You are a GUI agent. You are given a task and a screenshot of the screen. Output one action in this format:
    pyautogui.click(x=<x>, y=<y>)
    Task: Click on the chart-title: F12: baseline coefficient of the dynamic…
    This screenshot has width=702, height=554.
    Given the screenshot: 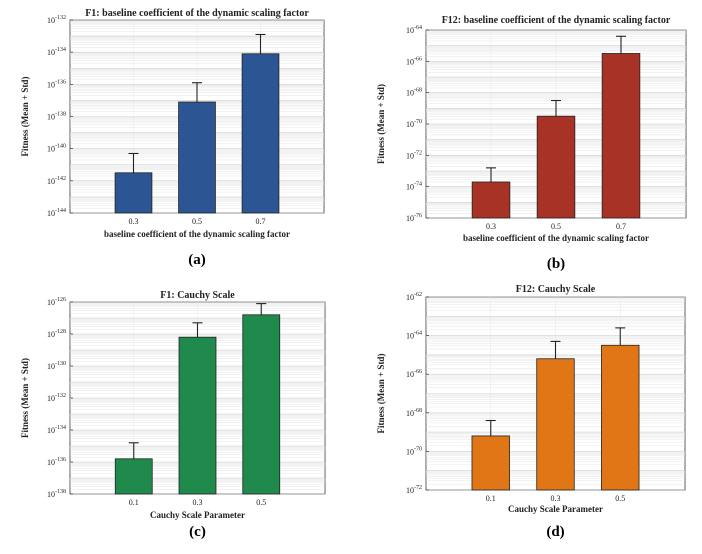 What is the action you would take?
    pyautogui.click(x=556, y=20)
    